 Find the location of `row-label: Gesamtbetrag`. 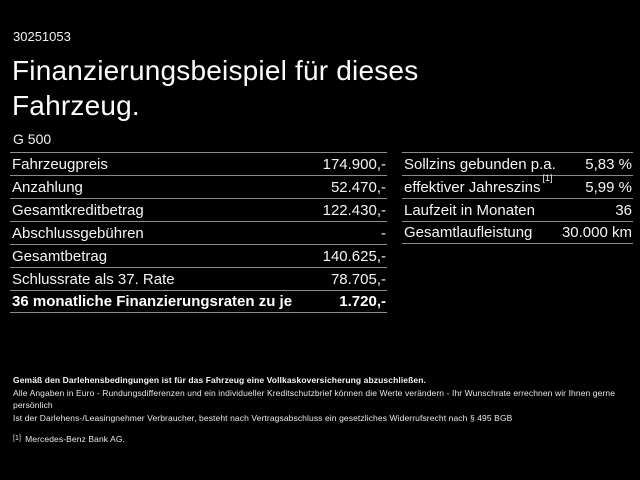

row-label: Gesamtbetrag is located at coordinates (60, 256).